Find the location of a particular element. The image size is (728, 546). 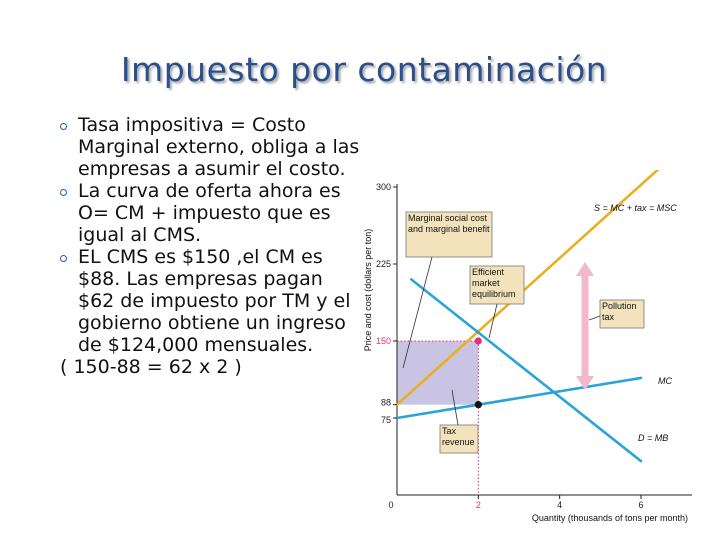

slide-title: Impuesto por contaminación is located at coordinates (364, 69).